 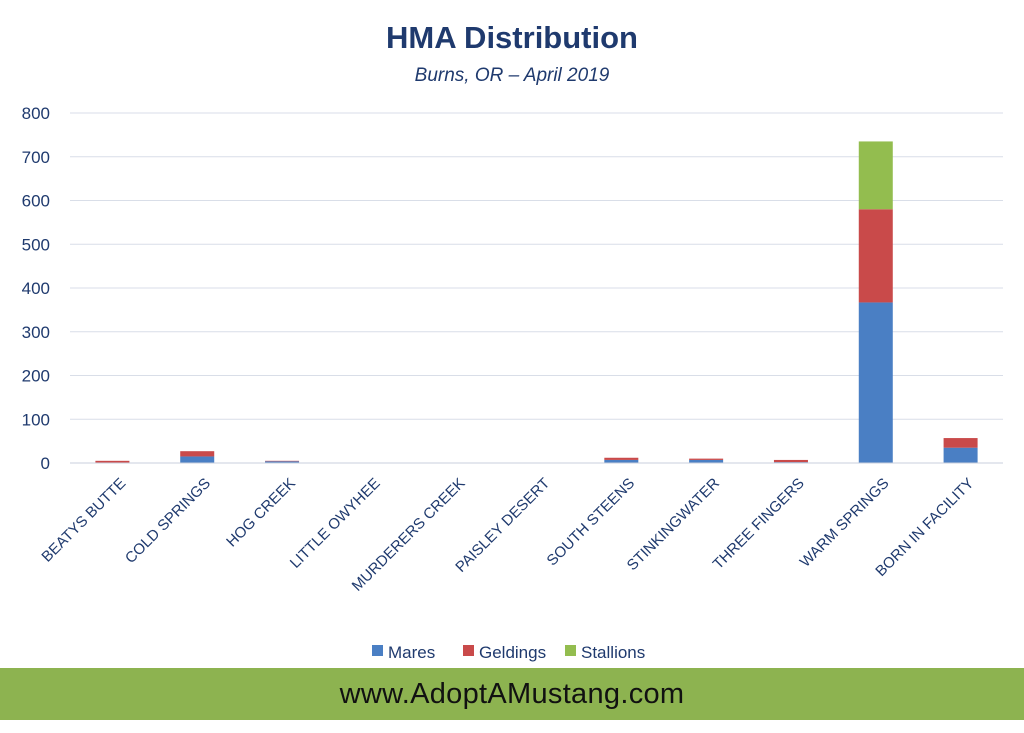 I want to click on legend-swatch-mares, so click(x=377, y=650).